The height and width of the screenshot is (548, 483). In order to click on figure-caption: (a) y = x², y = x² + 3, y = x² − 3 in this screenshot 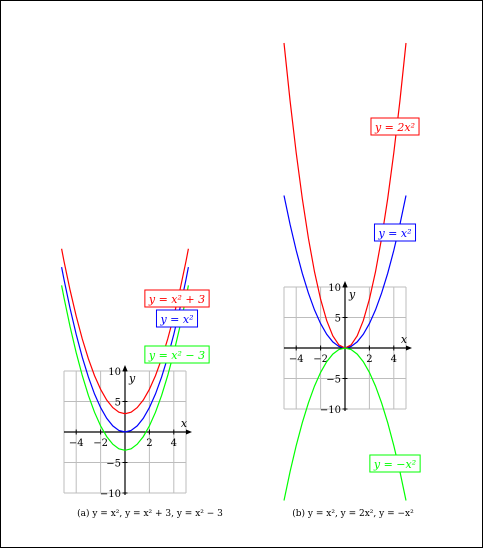, I will do `click(150, 513)`.